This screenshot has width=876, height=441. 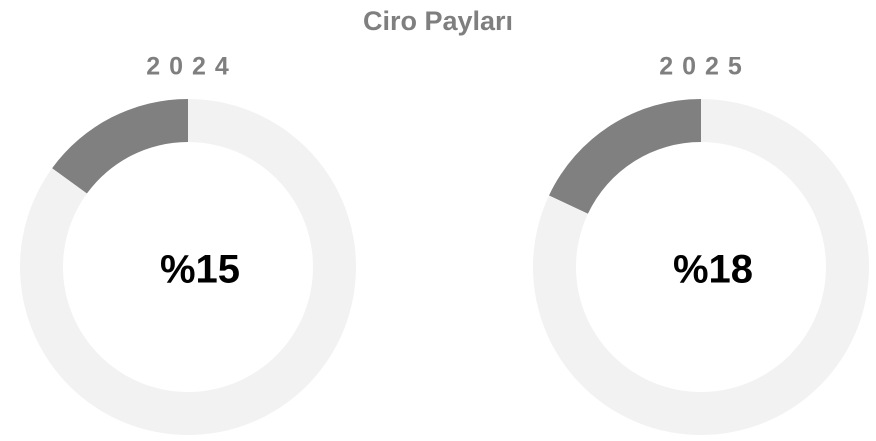 What do you see at coordinates (713, 270) in the screenshot?
I see `data-label: %18` at bounding box center [713, 270].